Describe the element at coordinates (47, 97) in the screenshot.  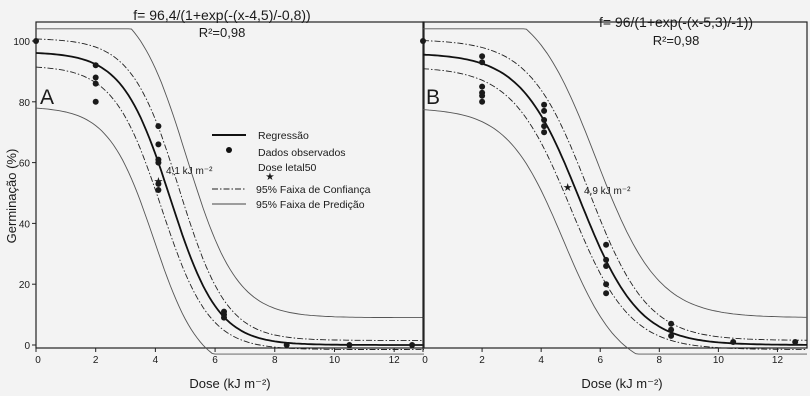
I see `panel-a-label: A` at that location.